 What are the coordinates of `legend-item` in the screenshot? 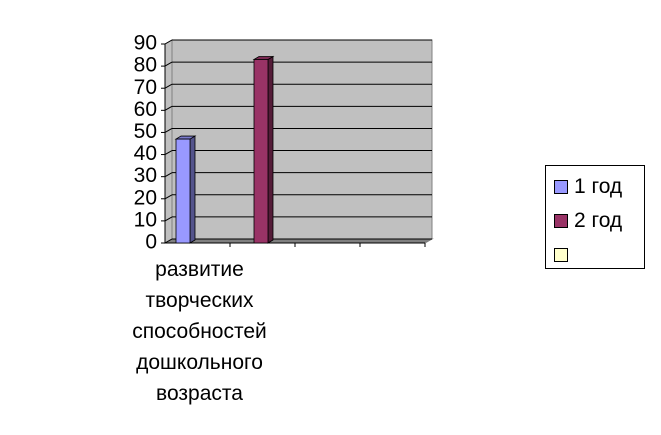 It's located at (564, 255).